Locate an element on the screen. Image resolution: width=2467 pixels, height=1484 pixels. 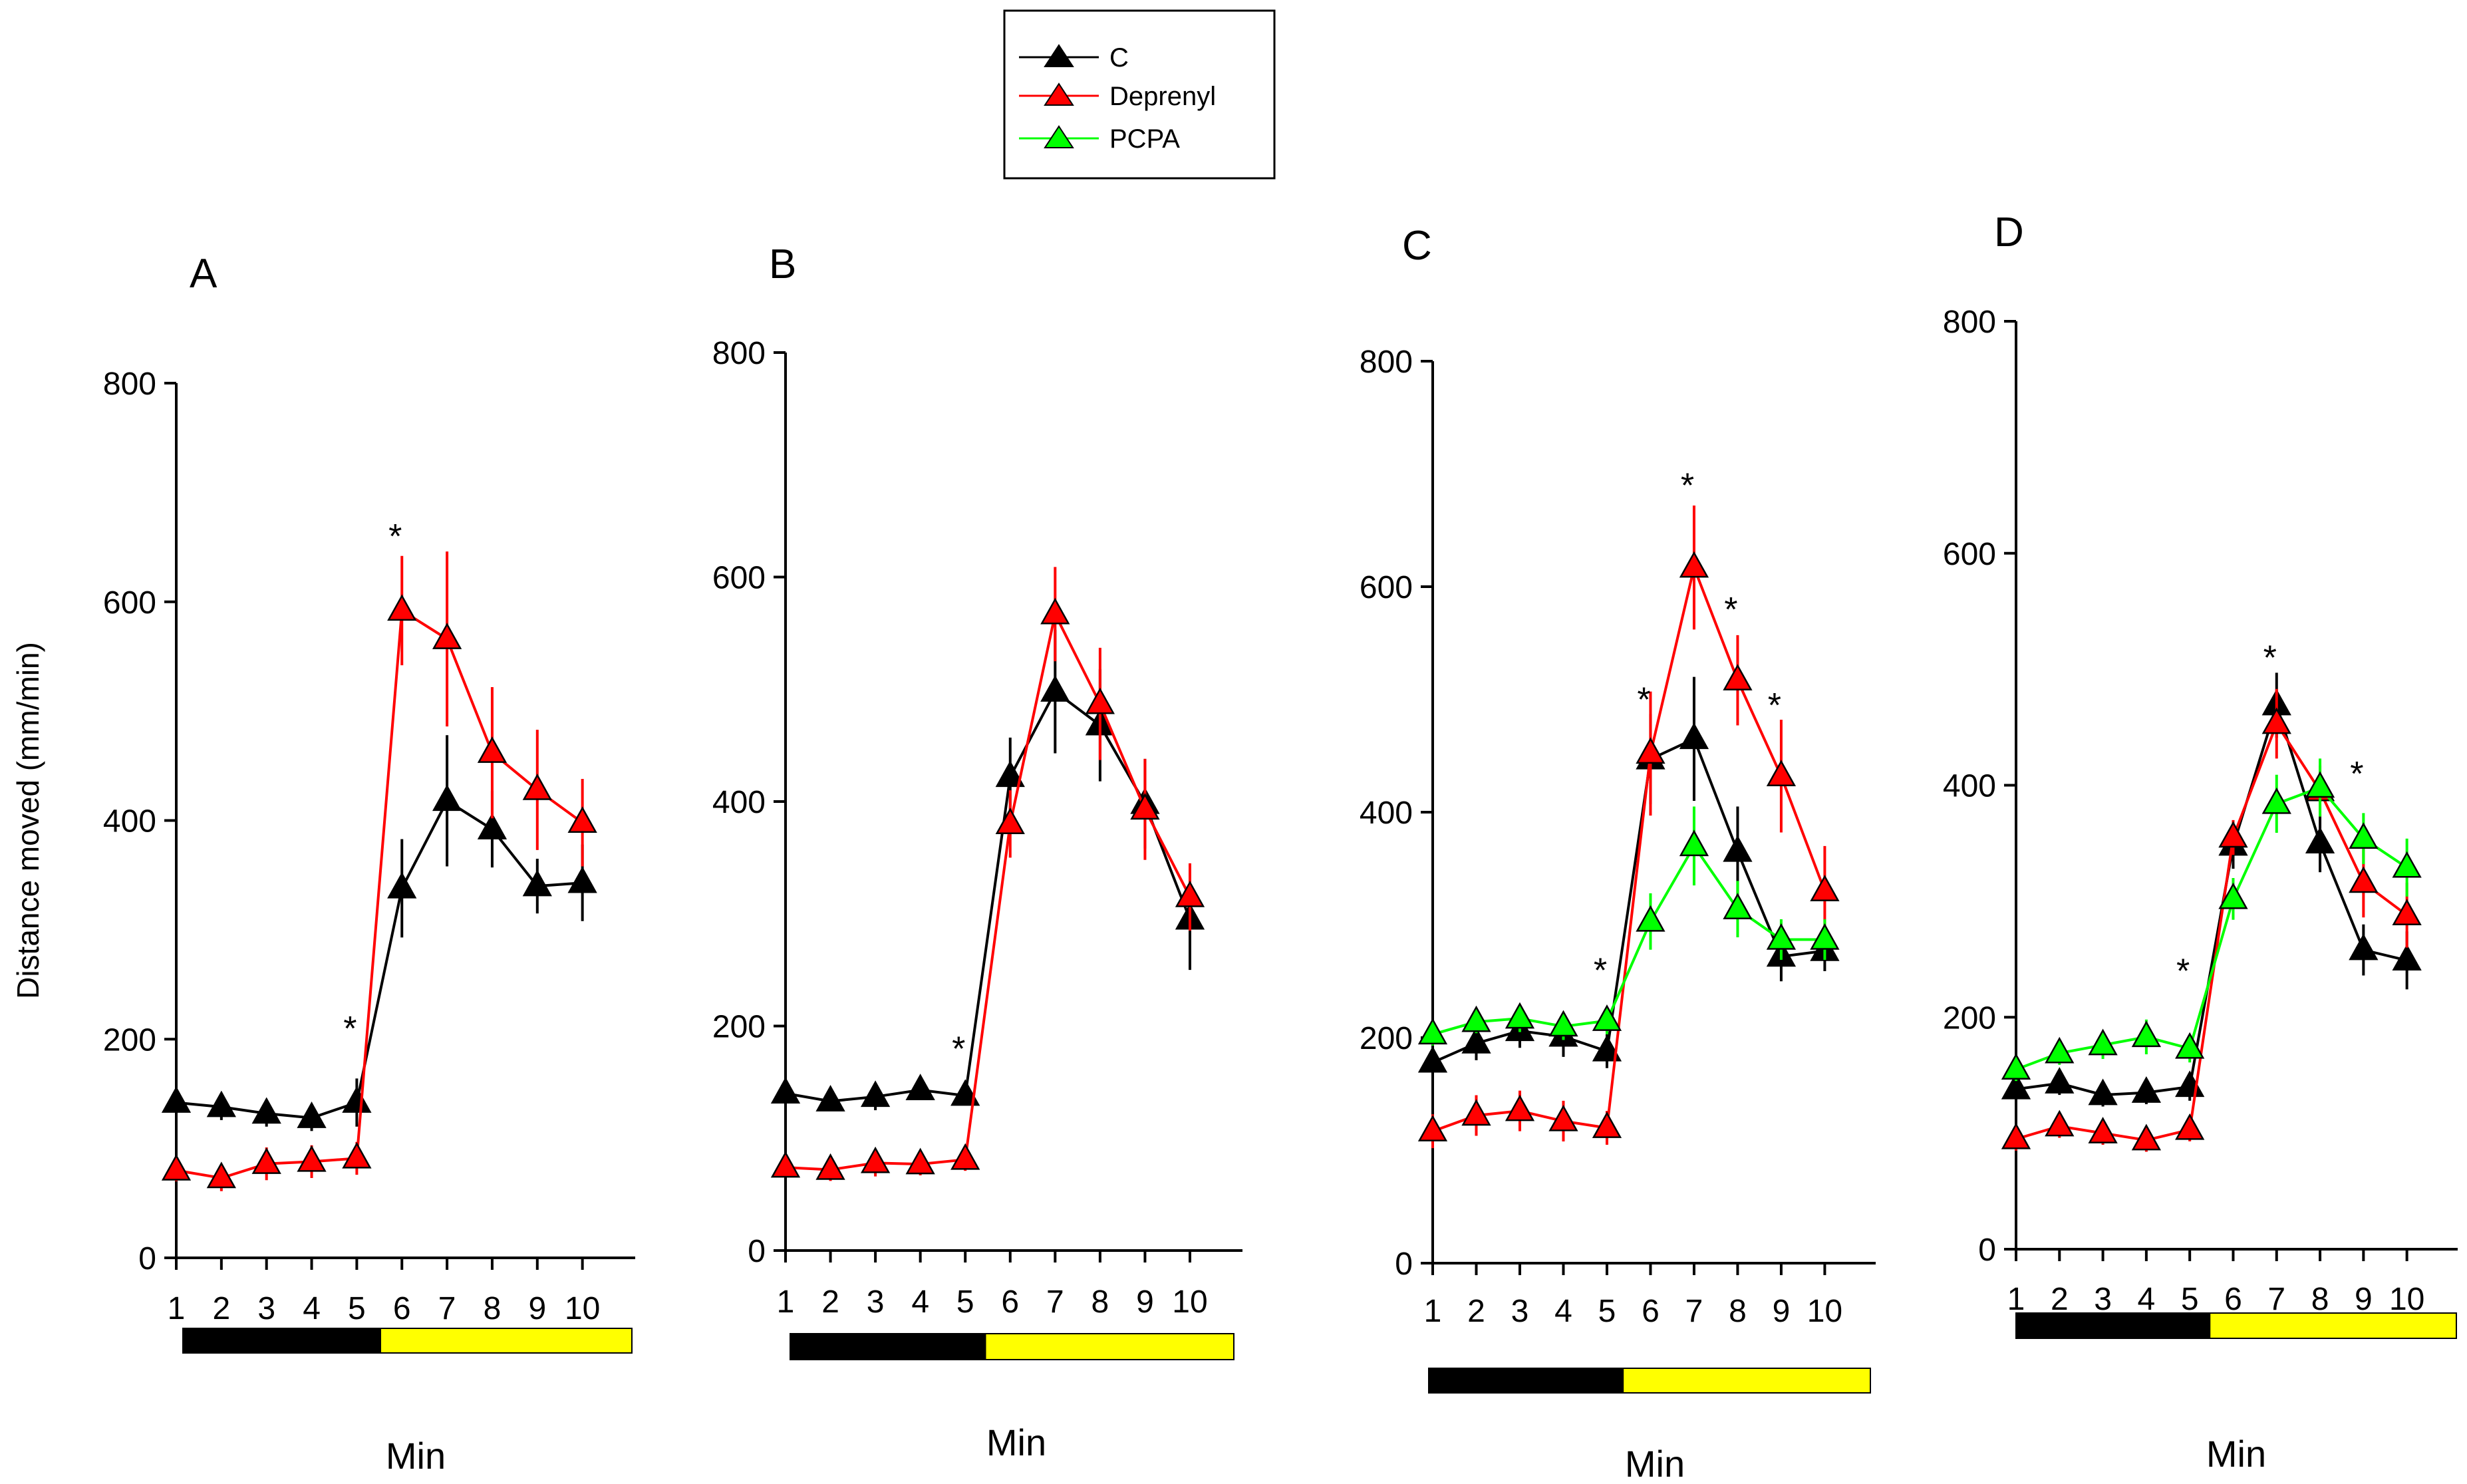
series-line-b-c is located at coordinates (988, 896).